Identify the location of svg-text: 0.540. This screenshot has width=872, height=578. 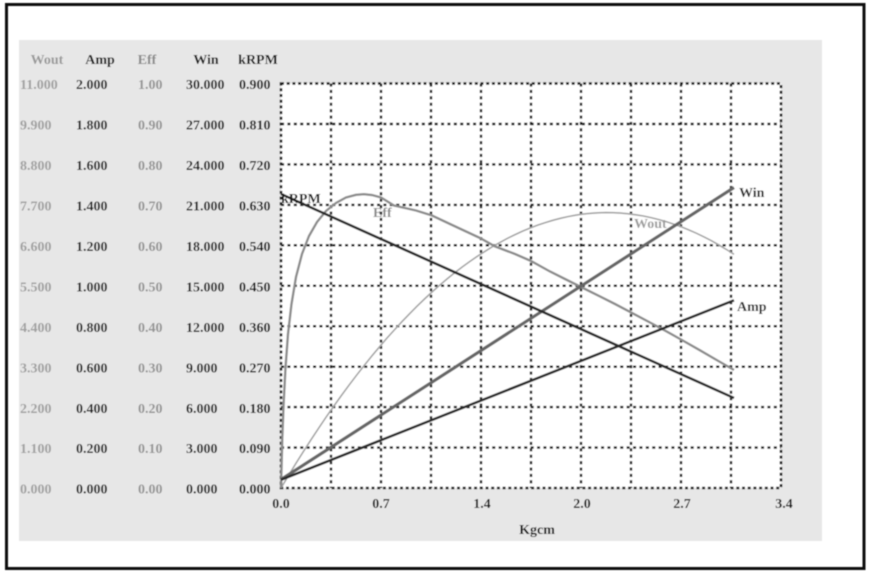
(255, 247).